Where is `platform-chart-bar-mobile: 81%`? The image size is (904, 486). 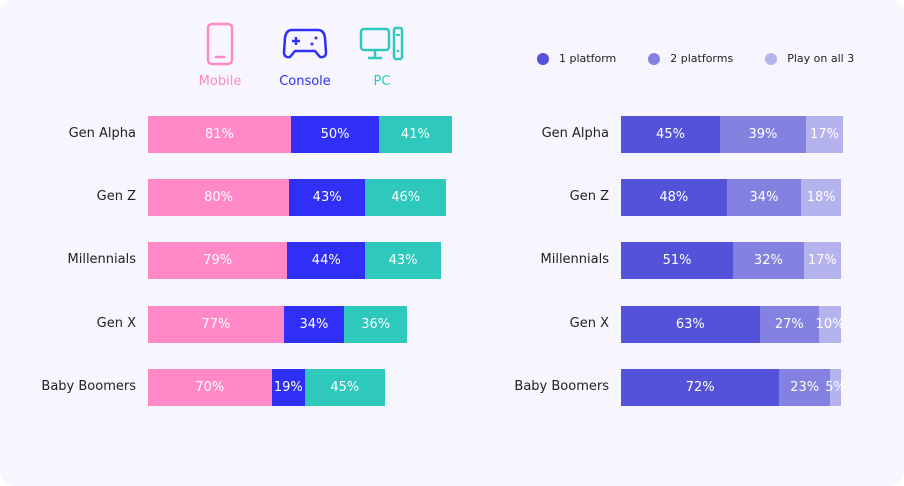
platform-chart-bar-mobile: 81% is located at coordinates (219, 134).